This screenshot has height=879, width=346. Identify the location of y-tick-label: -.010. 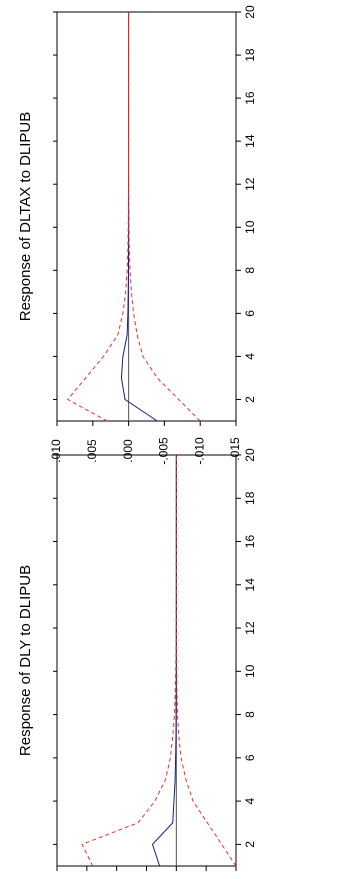
(199, 451).